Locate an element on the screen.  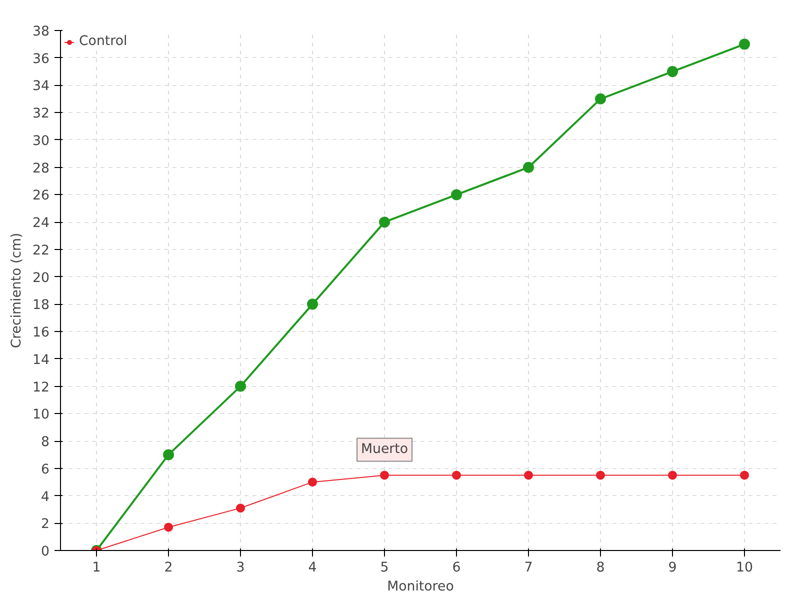
x-tick-label: 2 is located at coordinates (168, 568).